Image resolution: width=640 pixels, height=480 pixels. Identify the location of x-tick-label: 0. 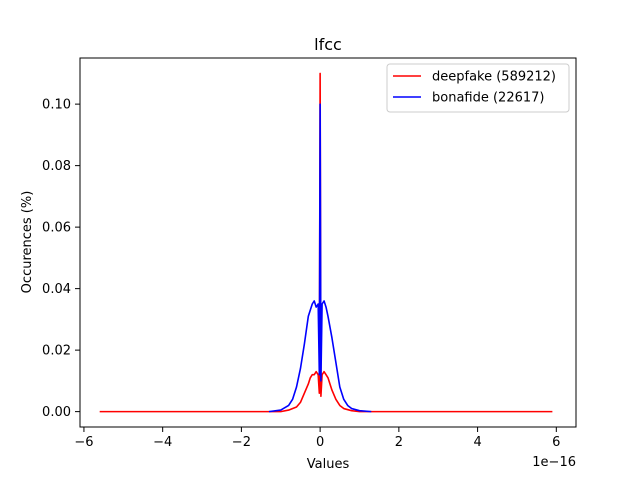
(320, 442).